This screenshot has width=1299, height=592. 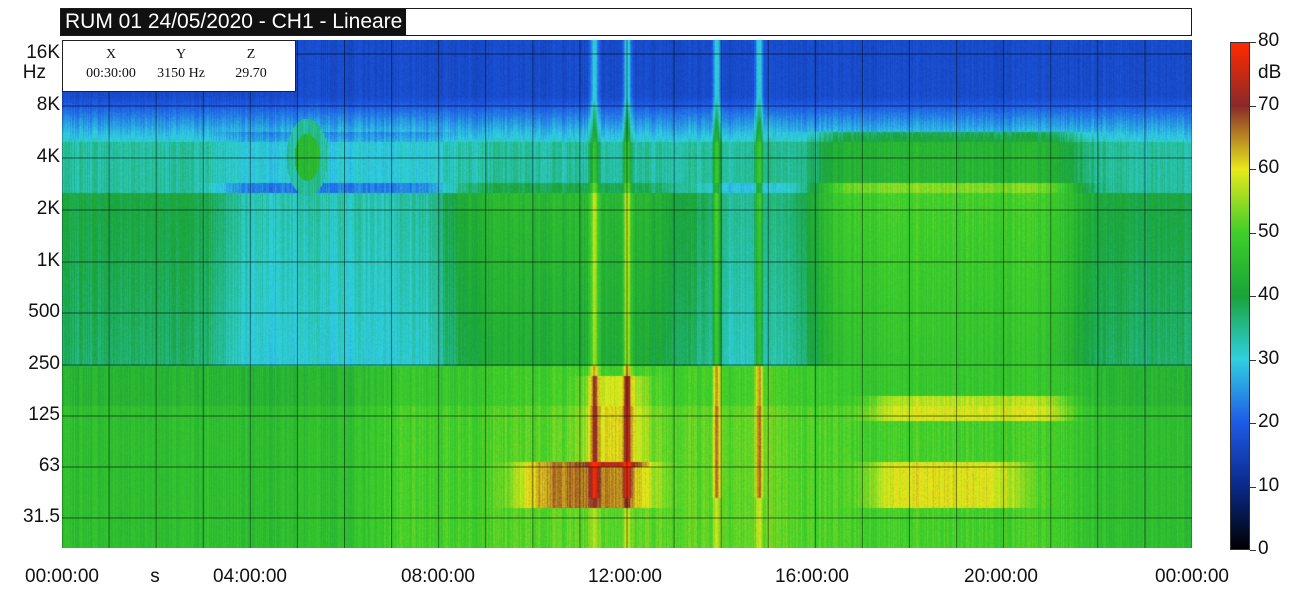 I want to click on colorbar-tick-label: 40, so click(x=1269, y=294).